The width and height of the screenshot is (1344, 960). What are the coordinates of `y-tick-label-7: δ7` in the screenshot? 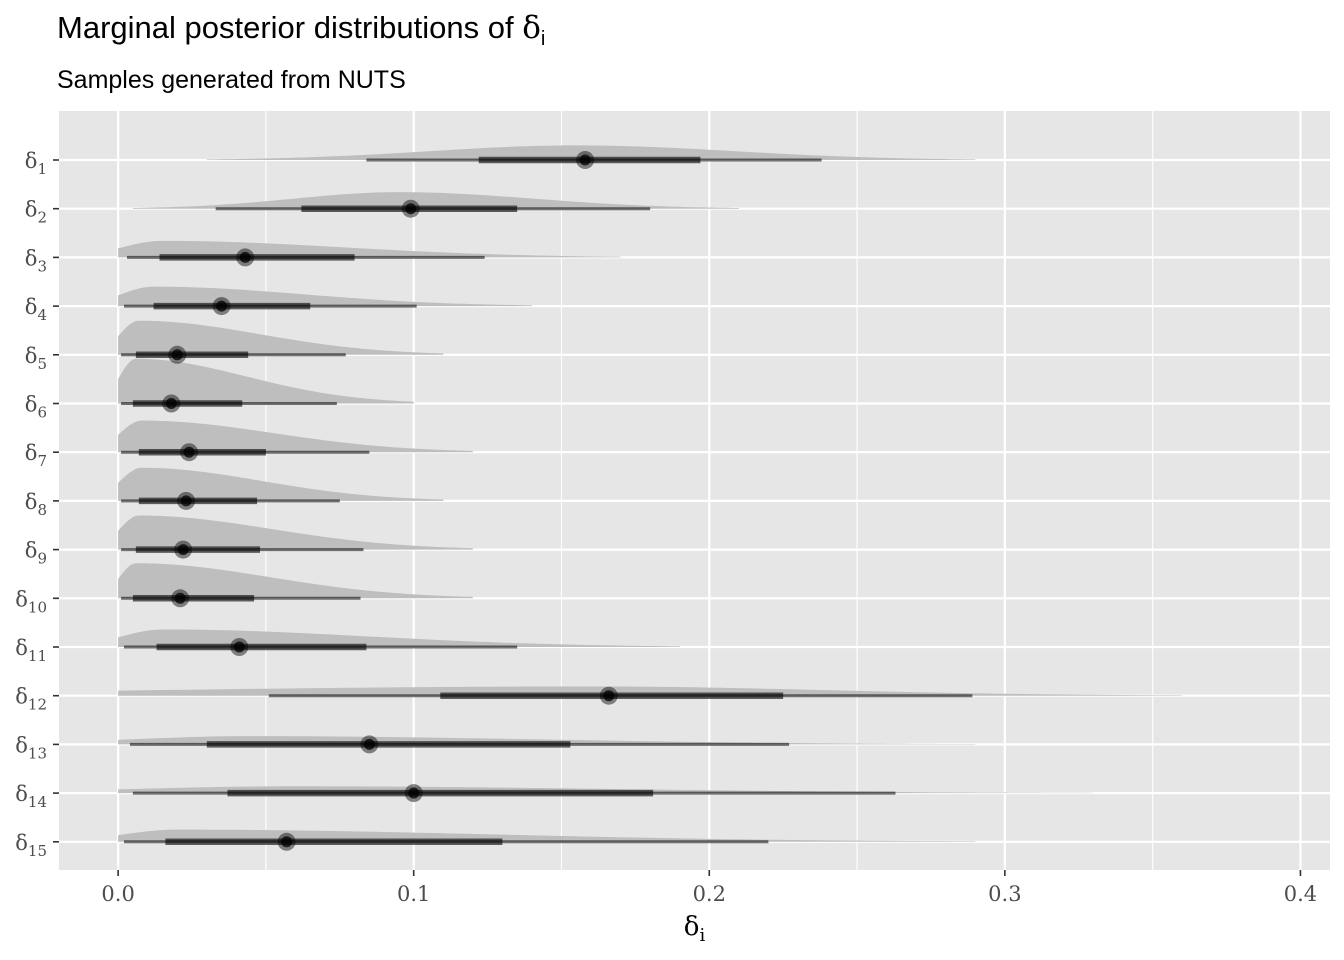 It's located at (36, 455).